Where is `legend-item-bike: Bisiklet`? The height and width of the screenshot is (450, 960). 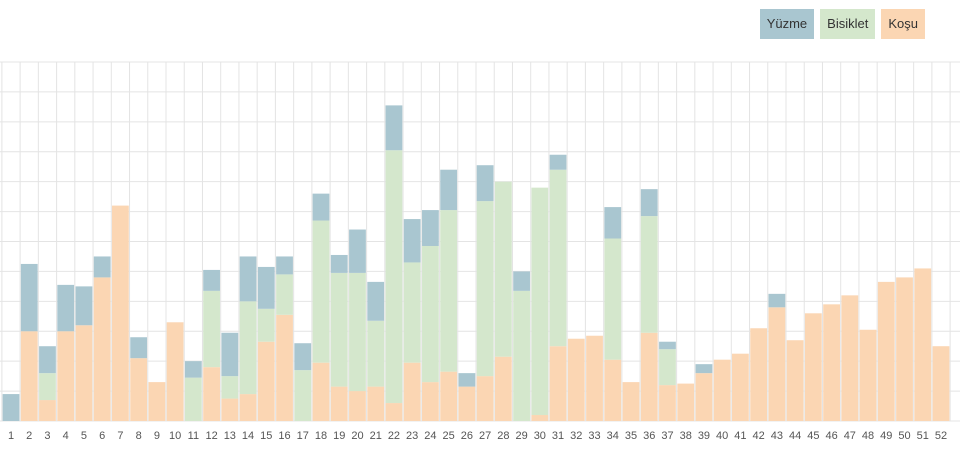
legend-item-bike: Bisiklet is located at coordinates (848, 24).